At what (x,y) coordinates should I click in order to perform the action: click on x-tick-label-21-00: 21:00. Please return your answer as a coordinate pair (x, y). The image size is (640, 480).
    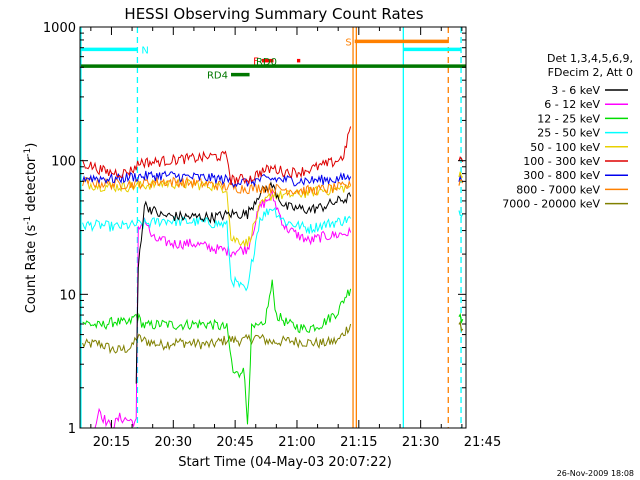
    Looking at the image, I should click on (296, 442).